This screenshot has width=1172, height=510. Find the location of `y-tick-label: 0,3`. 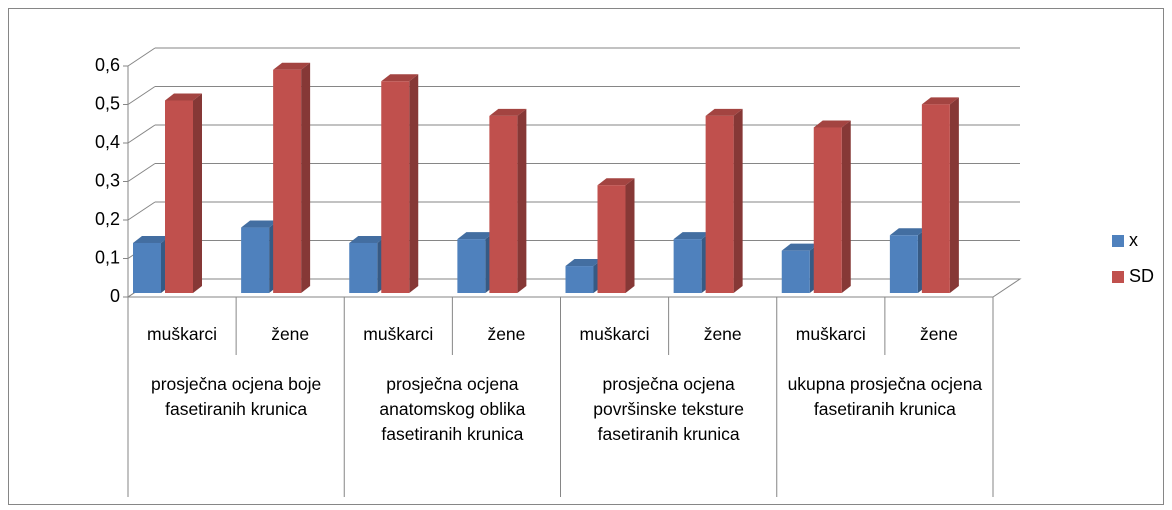

y-tick-label: 0,3 is located at coordinates (107, 180).